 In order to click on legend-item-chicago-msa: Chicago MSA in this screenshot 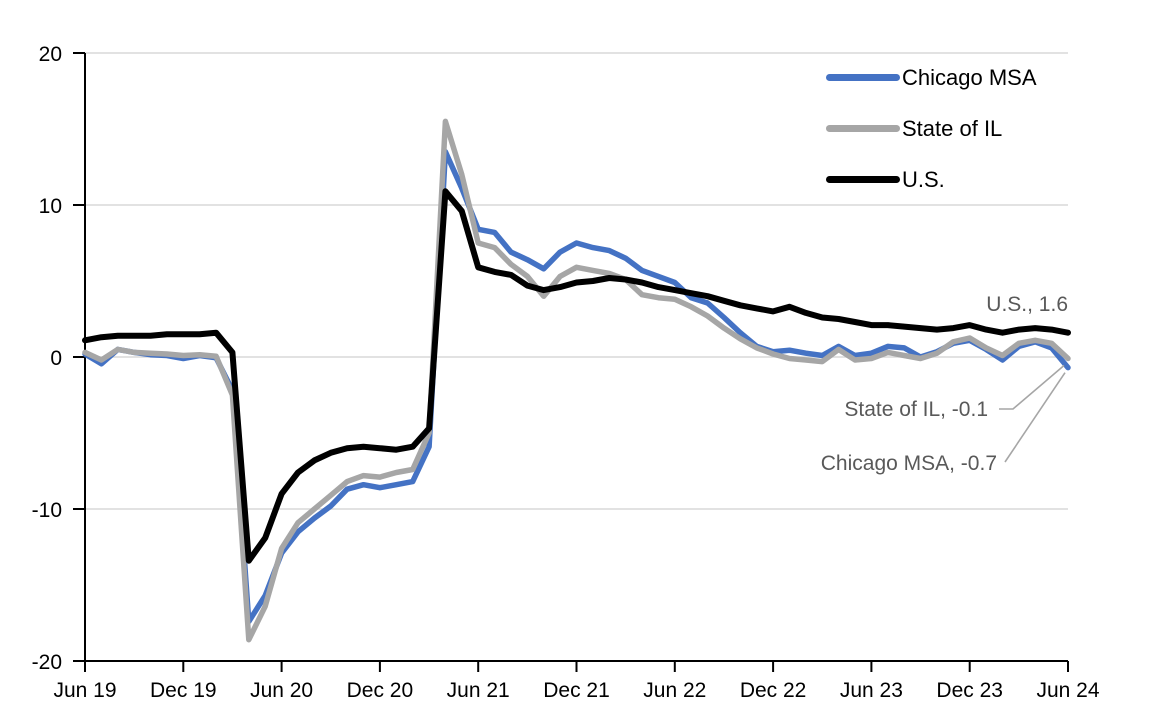, I will do `click(931, 77)`.